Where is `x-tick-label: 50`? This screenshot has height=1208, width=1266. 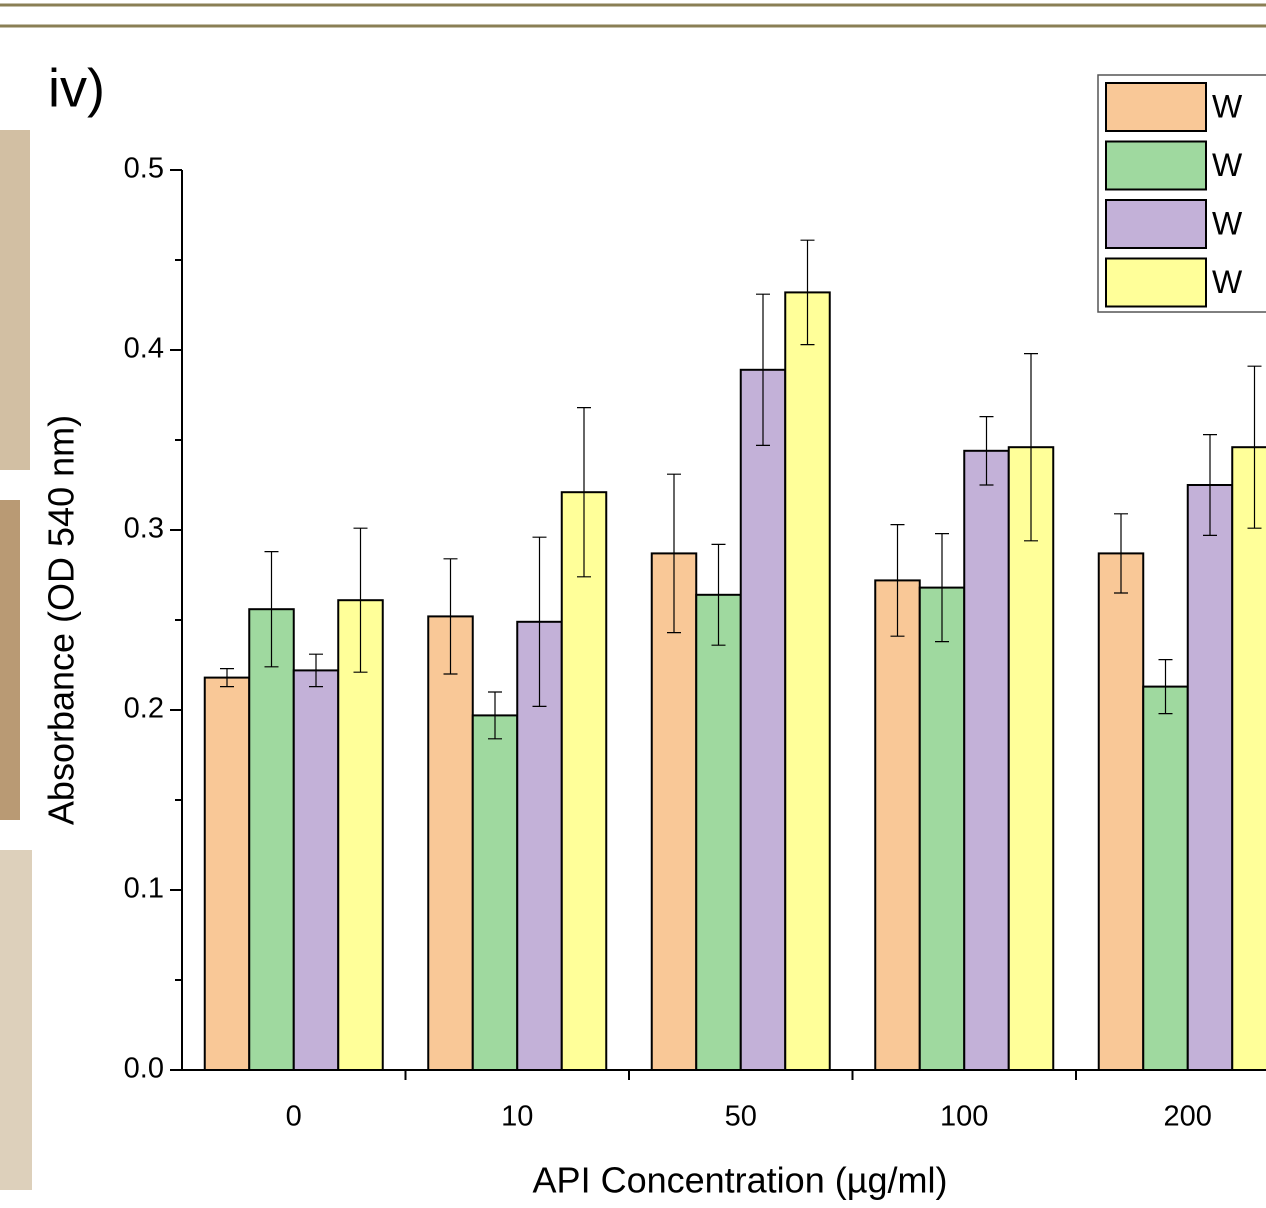
x-tick-label: 50 is located at coordinates (741, 1117).